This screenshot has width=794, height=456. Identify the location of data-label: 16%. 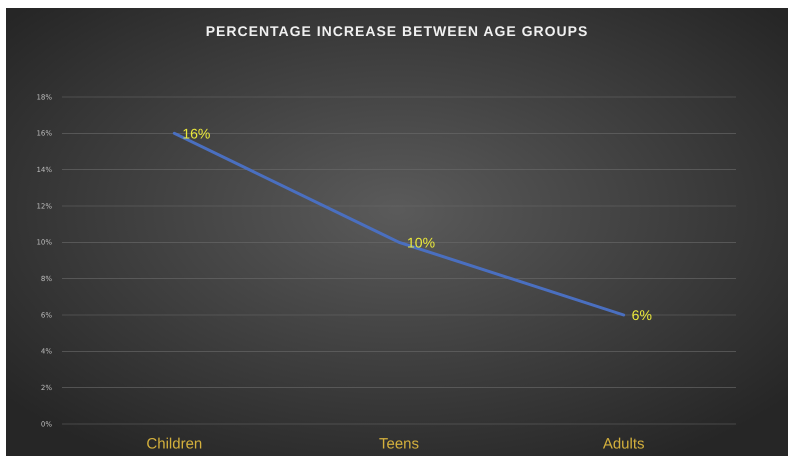
(196, 133).